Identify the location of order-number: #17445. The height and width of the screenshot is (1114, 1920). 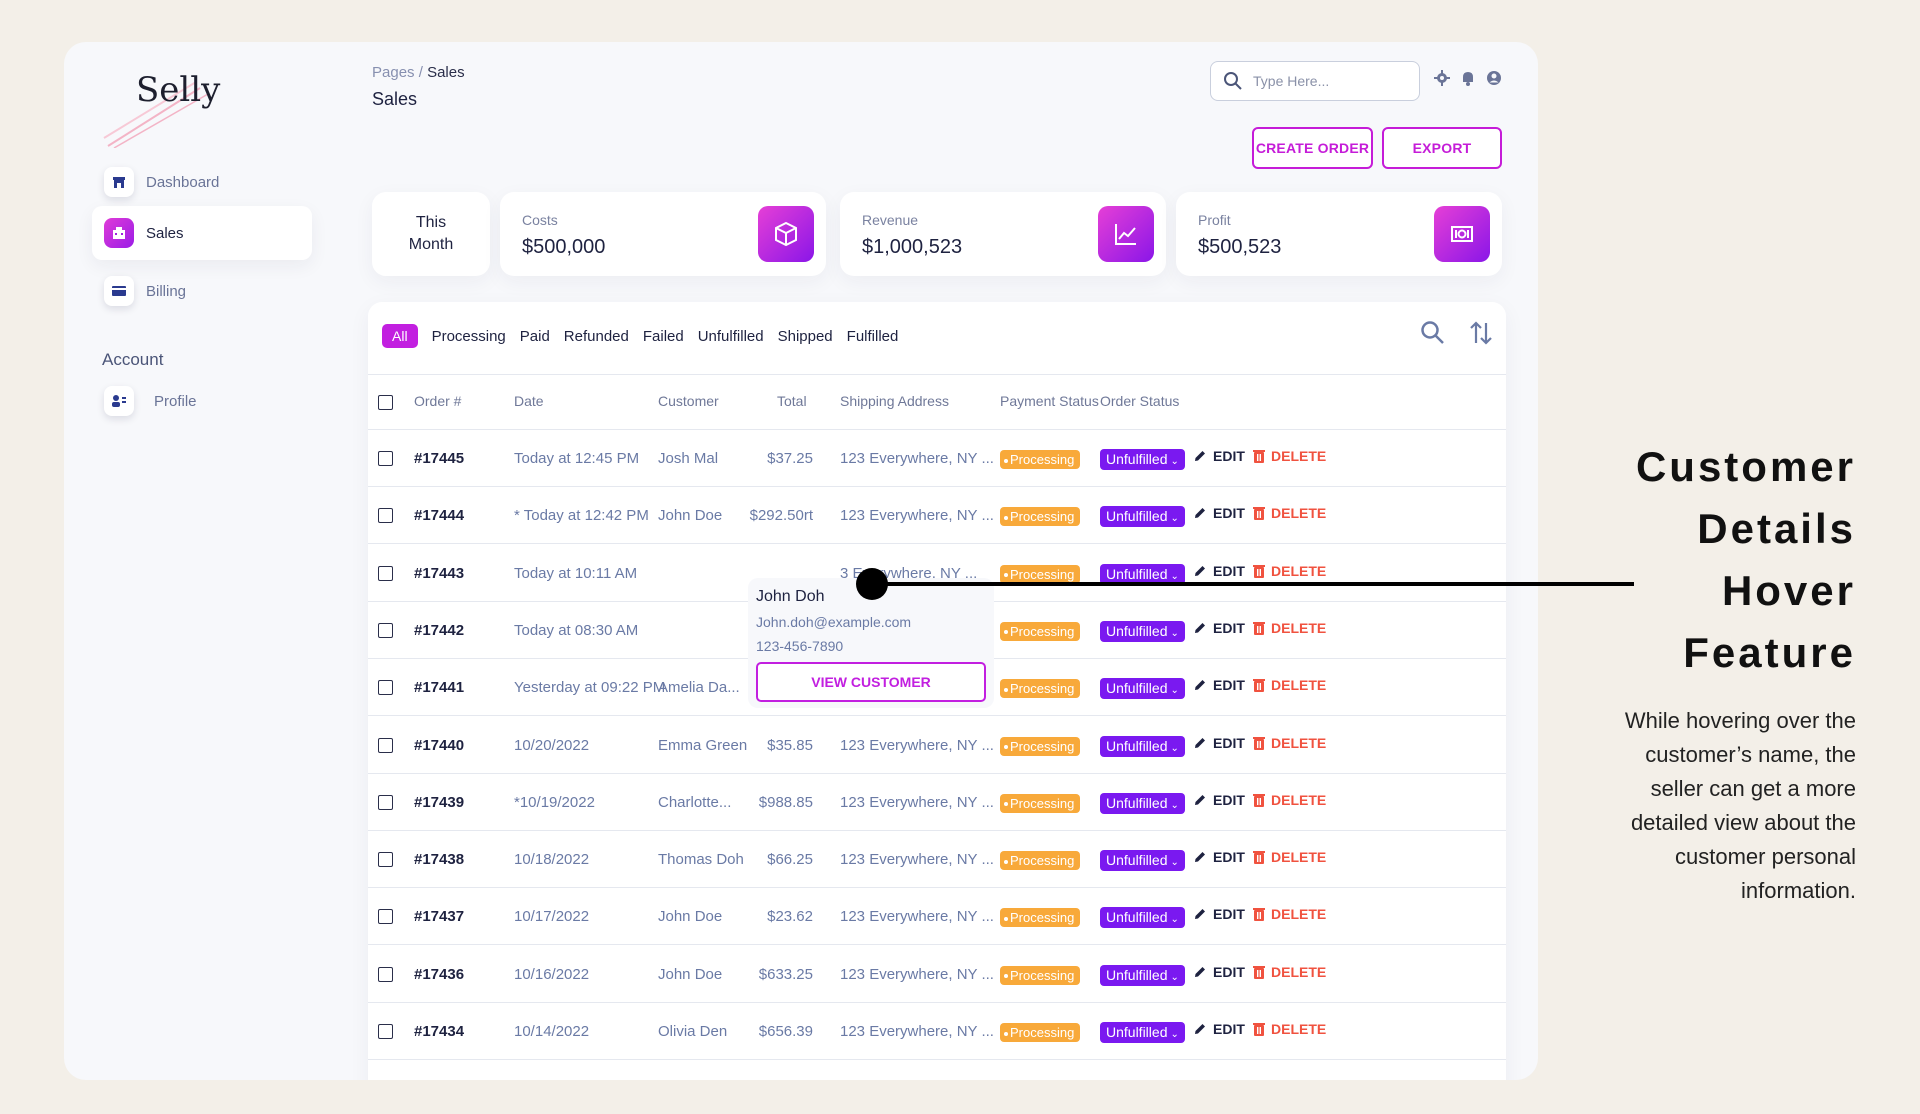
(439, 458).